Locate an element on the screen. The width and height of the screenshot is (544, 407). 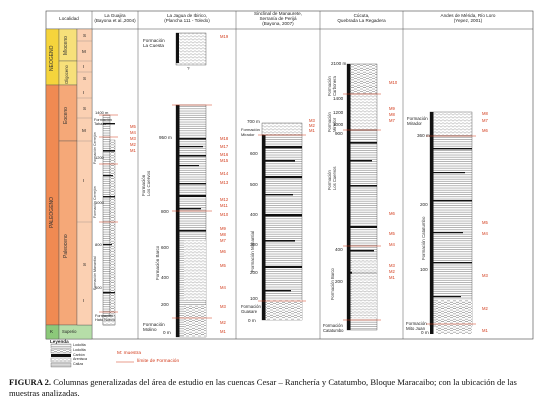
col5-formacion-mirador: Formación Mirador is located at coordinates (417, 121).